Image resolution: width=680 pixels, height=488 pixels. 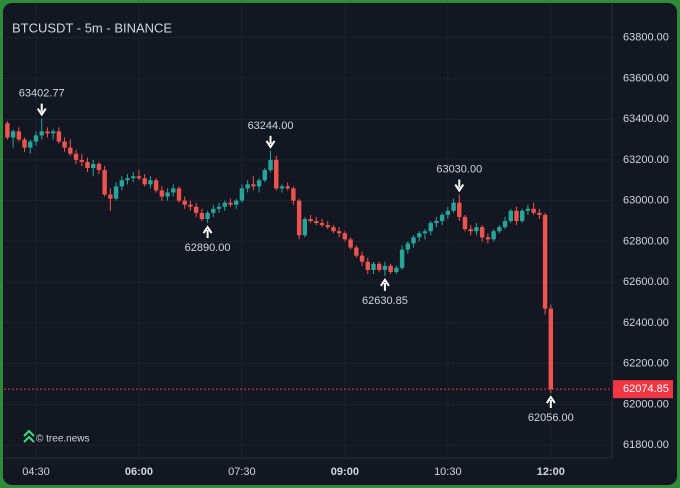 I want to click on x-tick-label: 04:30, so click(x=36, y=472).